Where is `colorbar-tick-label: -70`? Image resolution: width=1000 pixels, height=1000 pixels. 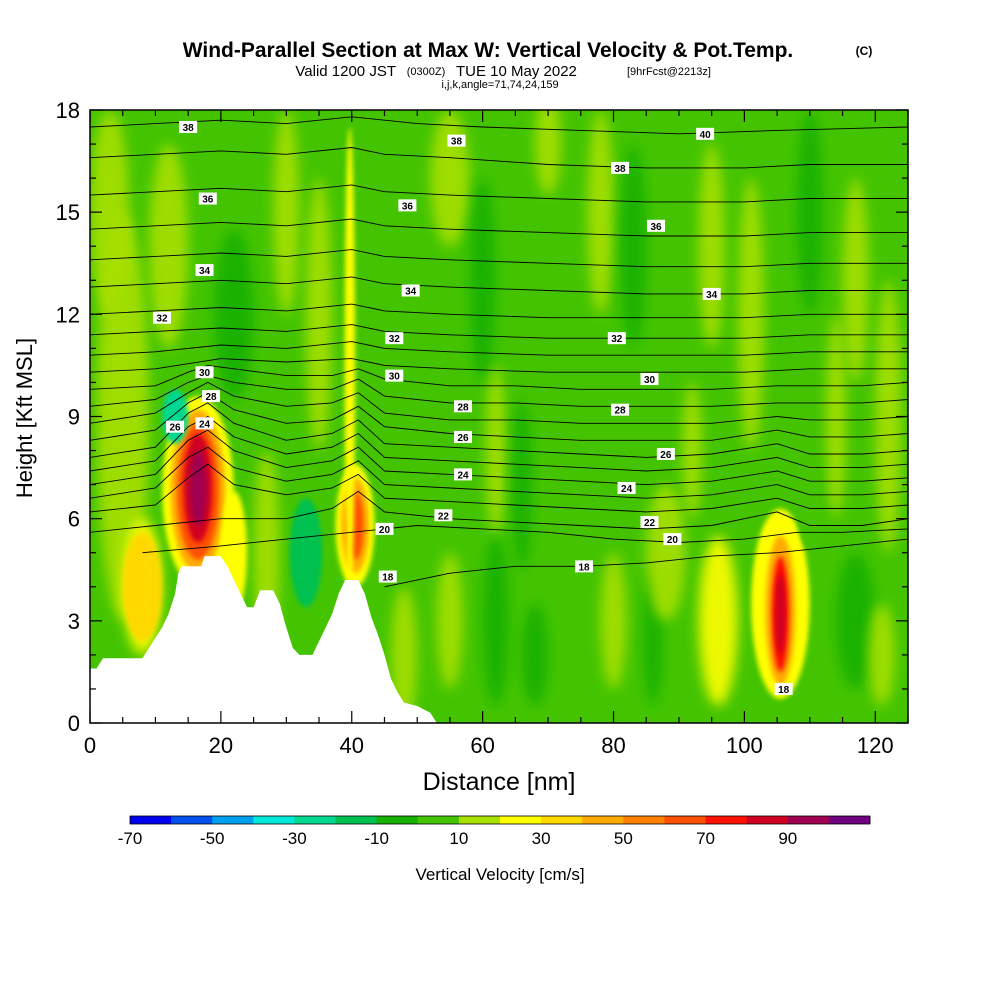 colorbar-tick-label: -70 is located at coordinates (130, 838).